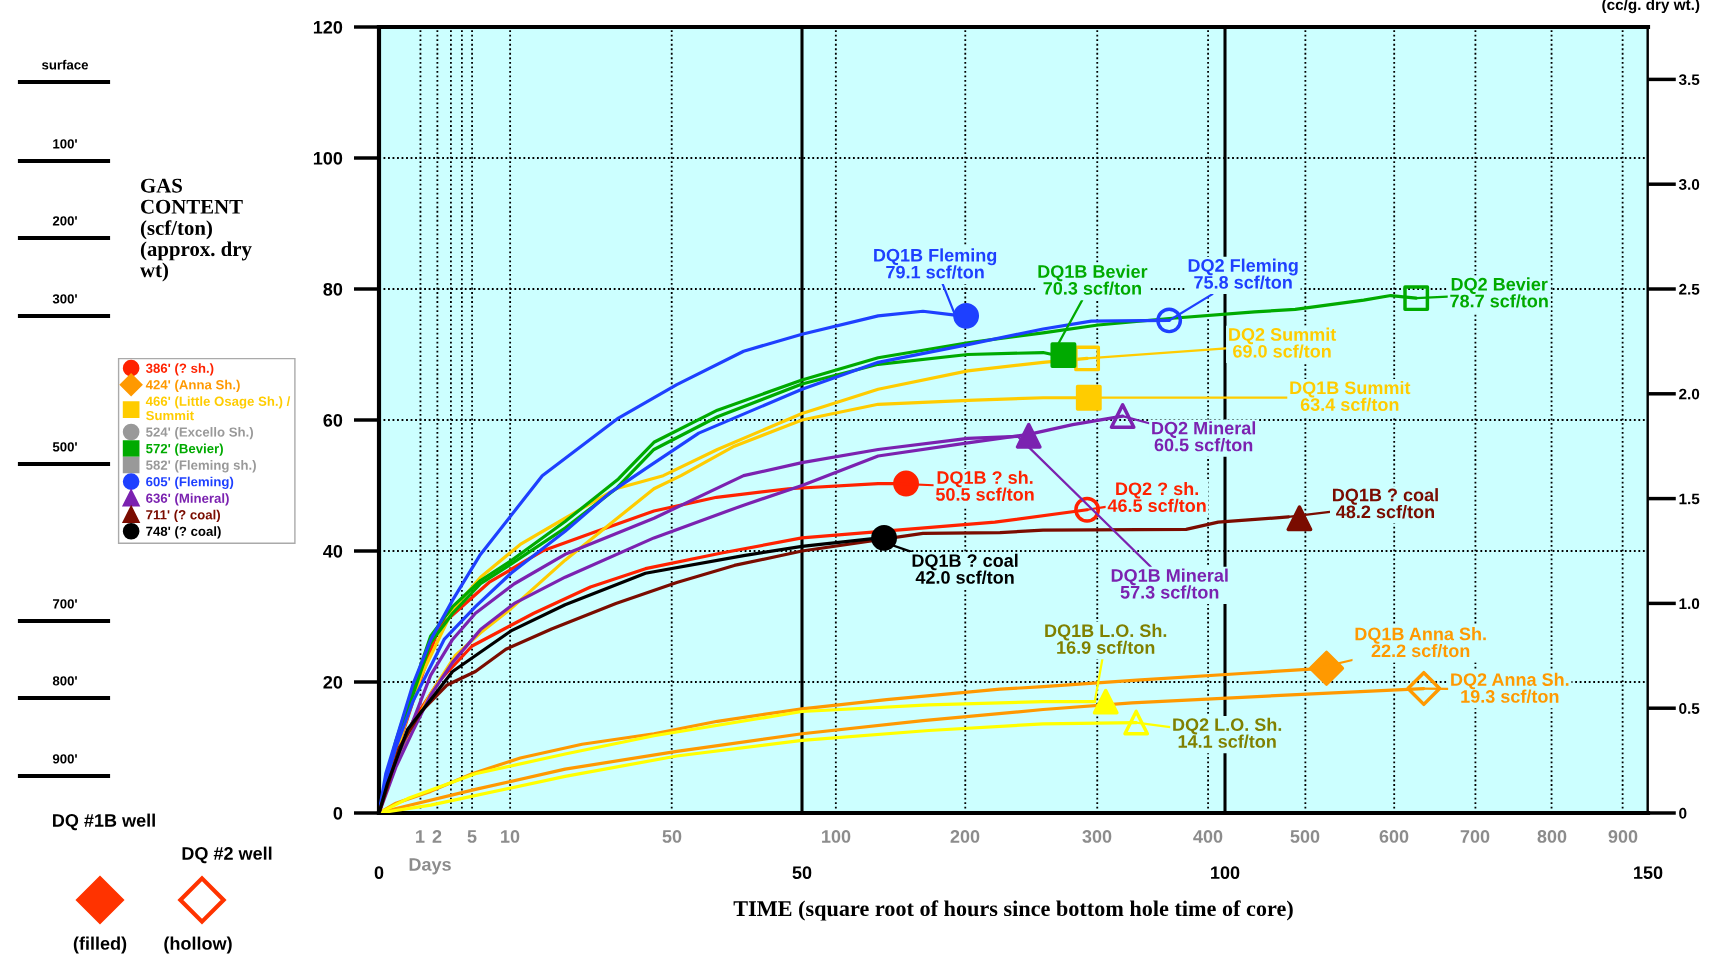  I want to click on x-tick-label: 100, so click(1225, 873).